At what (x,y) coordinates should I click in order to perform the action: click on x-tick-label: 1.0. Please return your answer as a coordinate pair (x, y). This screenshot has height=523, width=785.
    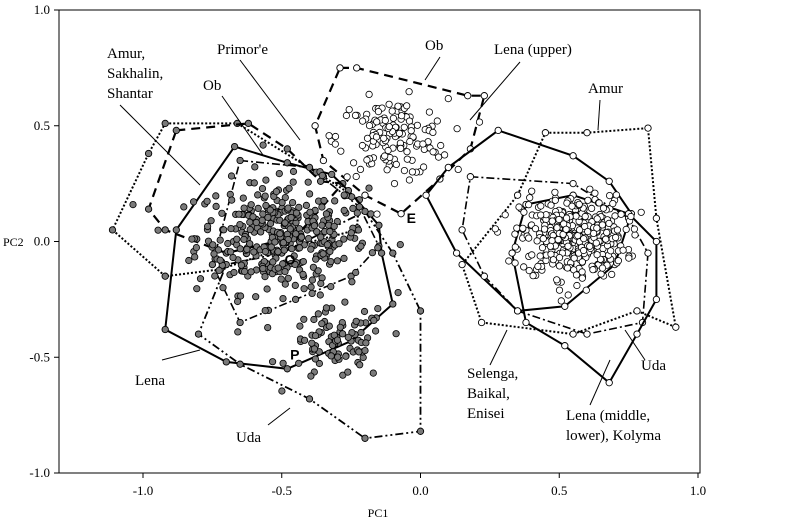
    Looking at the image, I should click on (698, 490).